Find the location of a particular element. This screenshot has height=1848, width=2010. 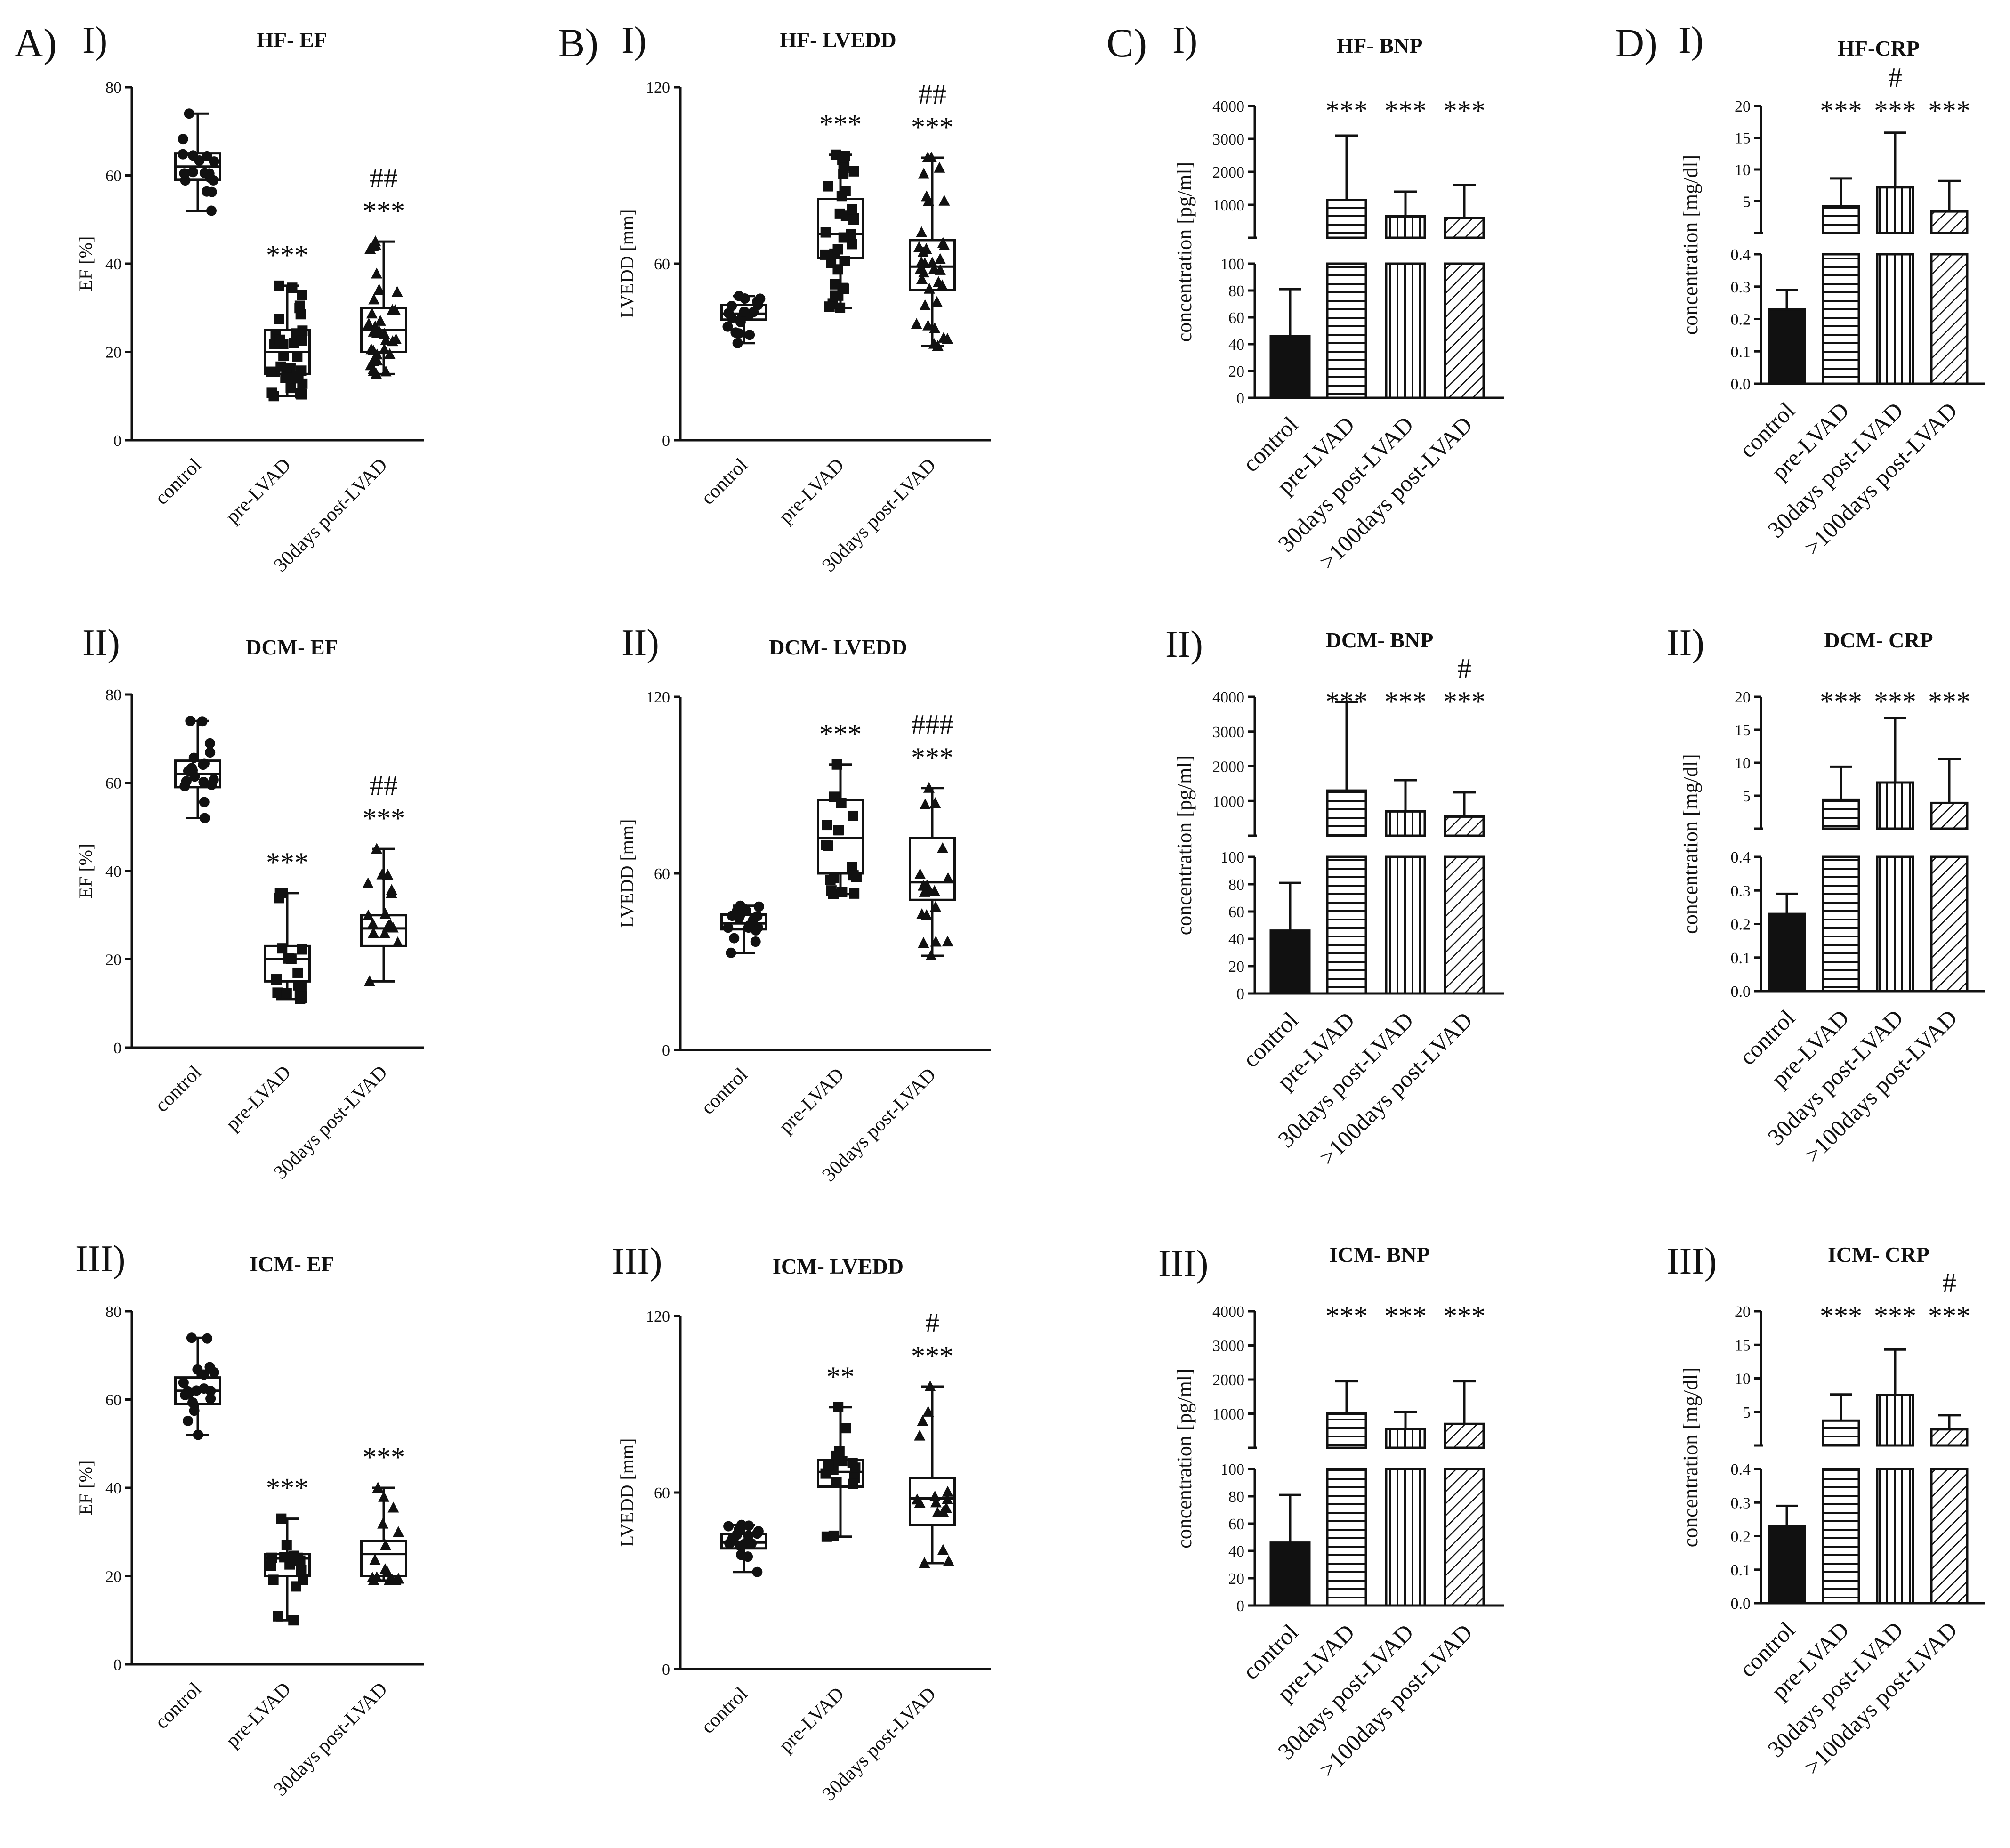

bar is located at coordinates (1290, 367).